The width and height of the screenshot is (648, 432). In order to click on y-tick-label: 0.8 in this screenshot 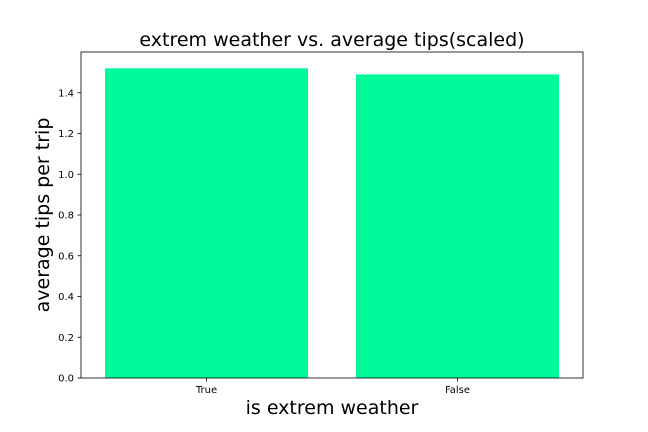, I will do `click(66, 216)`.